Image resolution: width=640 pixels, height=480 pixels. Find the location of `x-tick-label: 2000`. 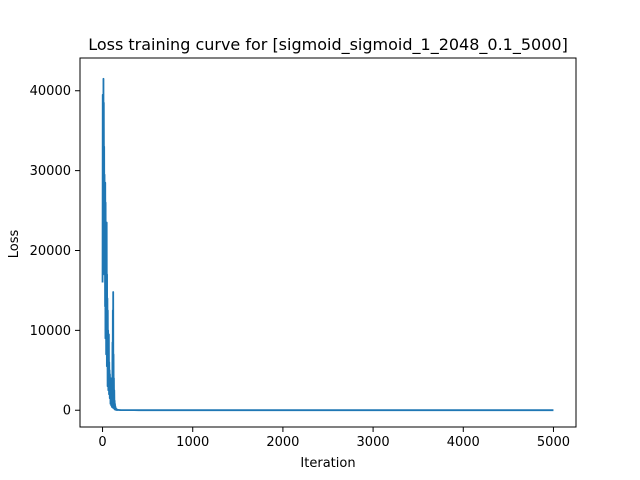

x-tick-label: 2000 is located at coordinates (282, 442).